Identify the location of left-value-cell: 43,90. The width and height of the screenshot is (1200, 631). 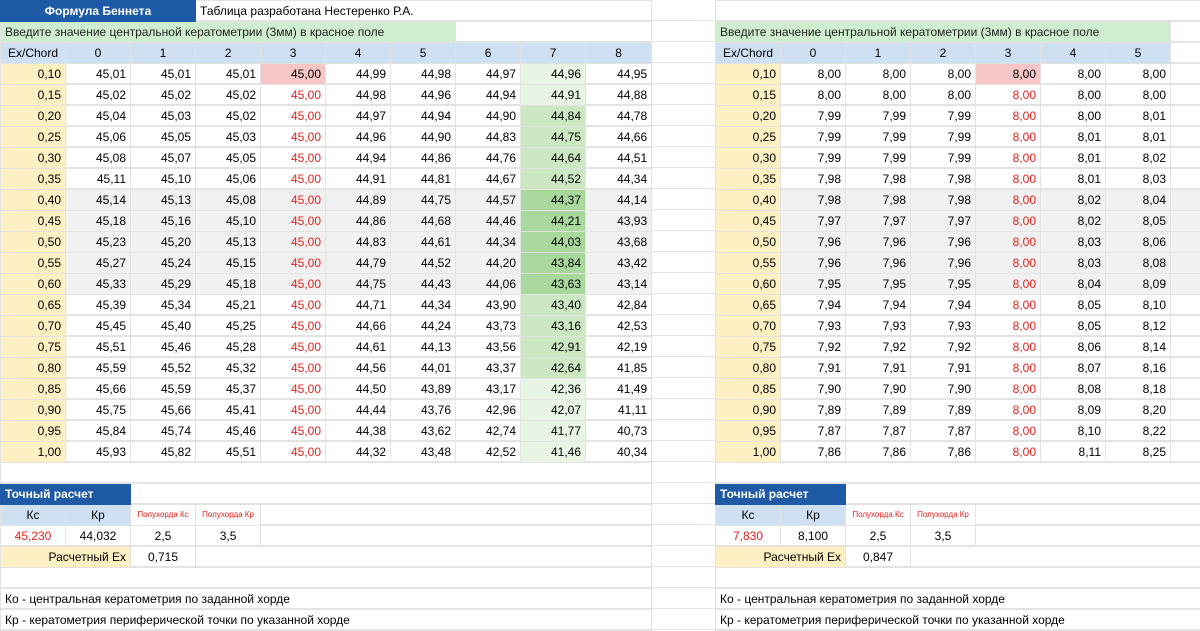
(488, 305).